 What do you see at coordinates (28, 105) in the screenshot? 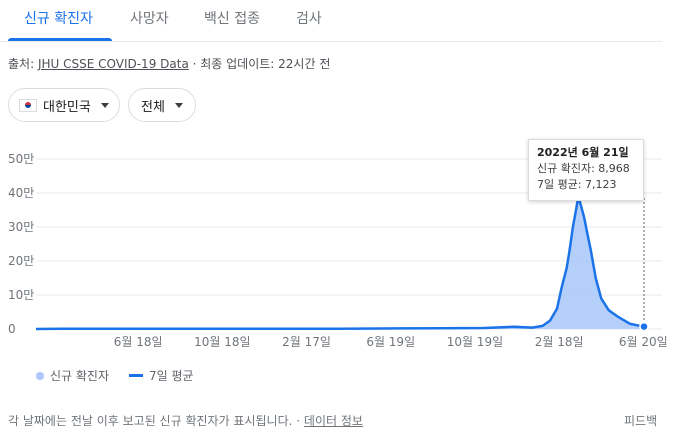
I see `korea-flag-icon` at bounding box center [28, 105].